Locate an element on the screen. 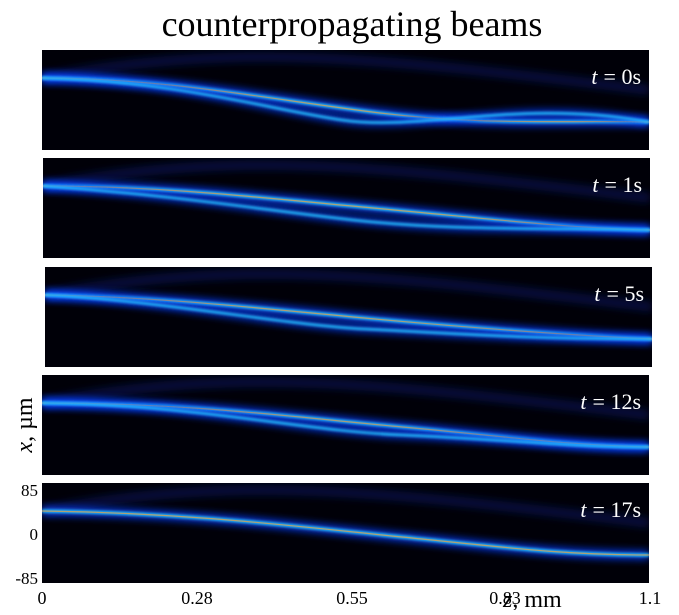  y-tick-label: 85 is located at coordinates (29, 490).